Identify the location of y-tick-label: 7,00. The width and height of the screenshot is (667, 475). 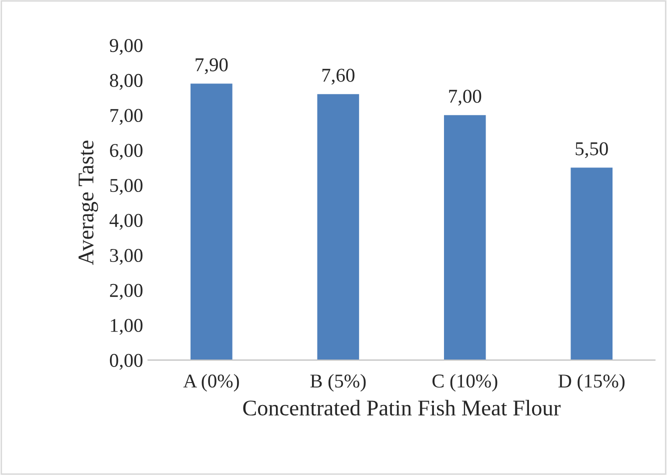
(126, 116).